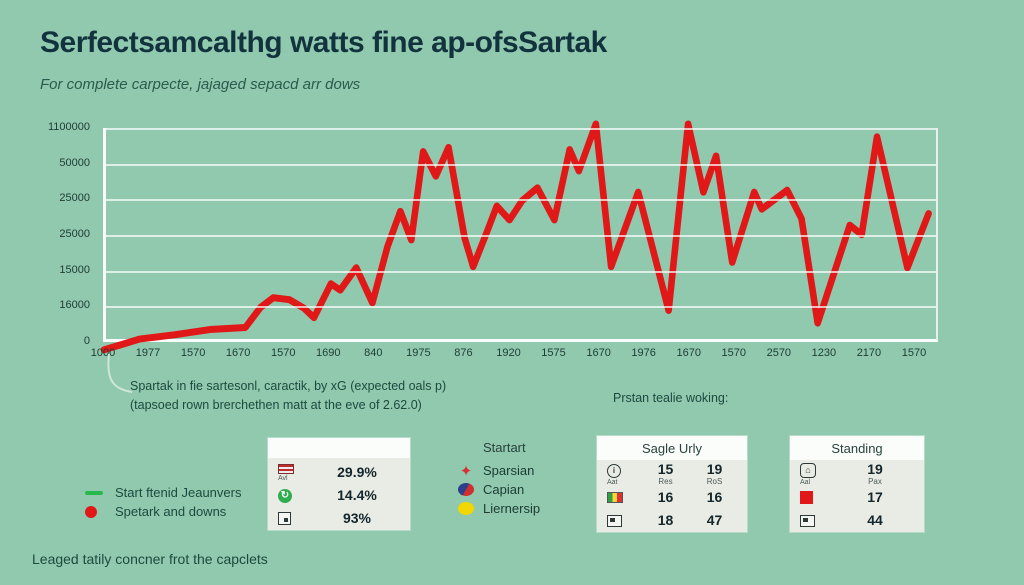  I want to click on y-tick-label: 1100000, so click(68, 127).